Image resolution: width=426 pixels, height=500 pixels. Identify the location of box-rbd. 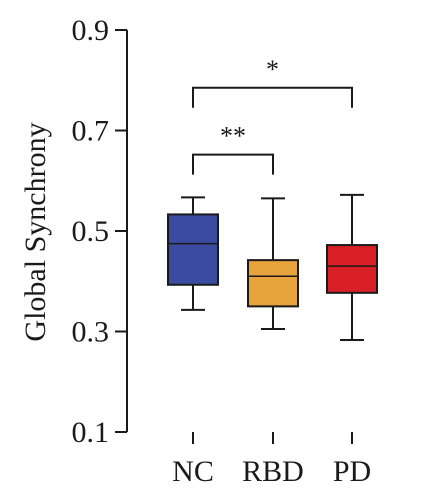
(273, 283).